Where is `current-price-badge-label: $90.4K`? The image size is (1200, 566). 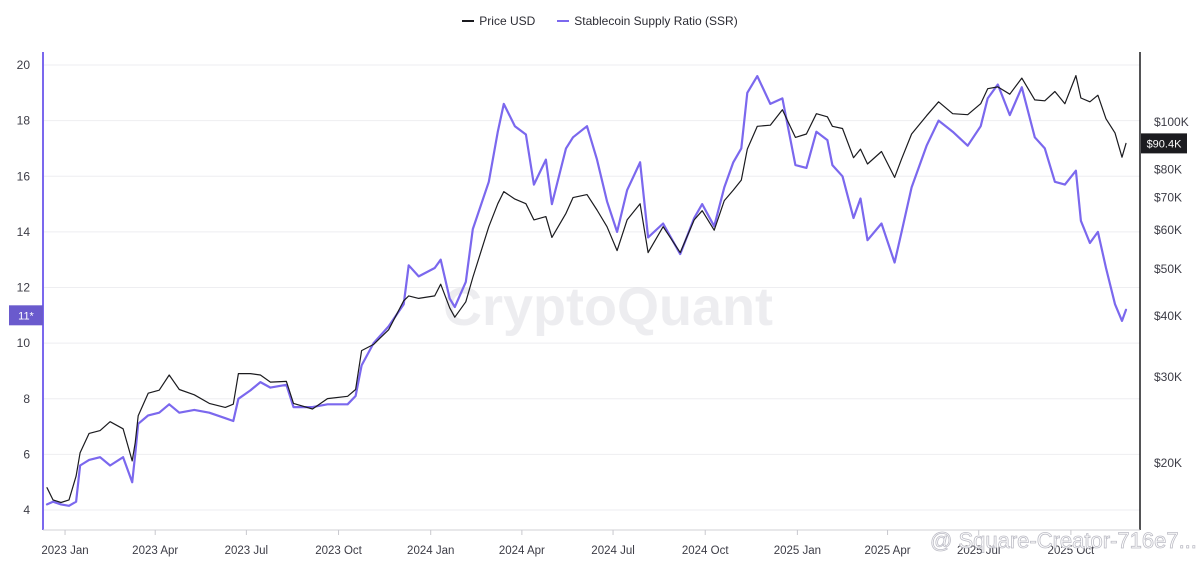 current-price-badge-label: $90.4K is located at coordinates (1165, 144).